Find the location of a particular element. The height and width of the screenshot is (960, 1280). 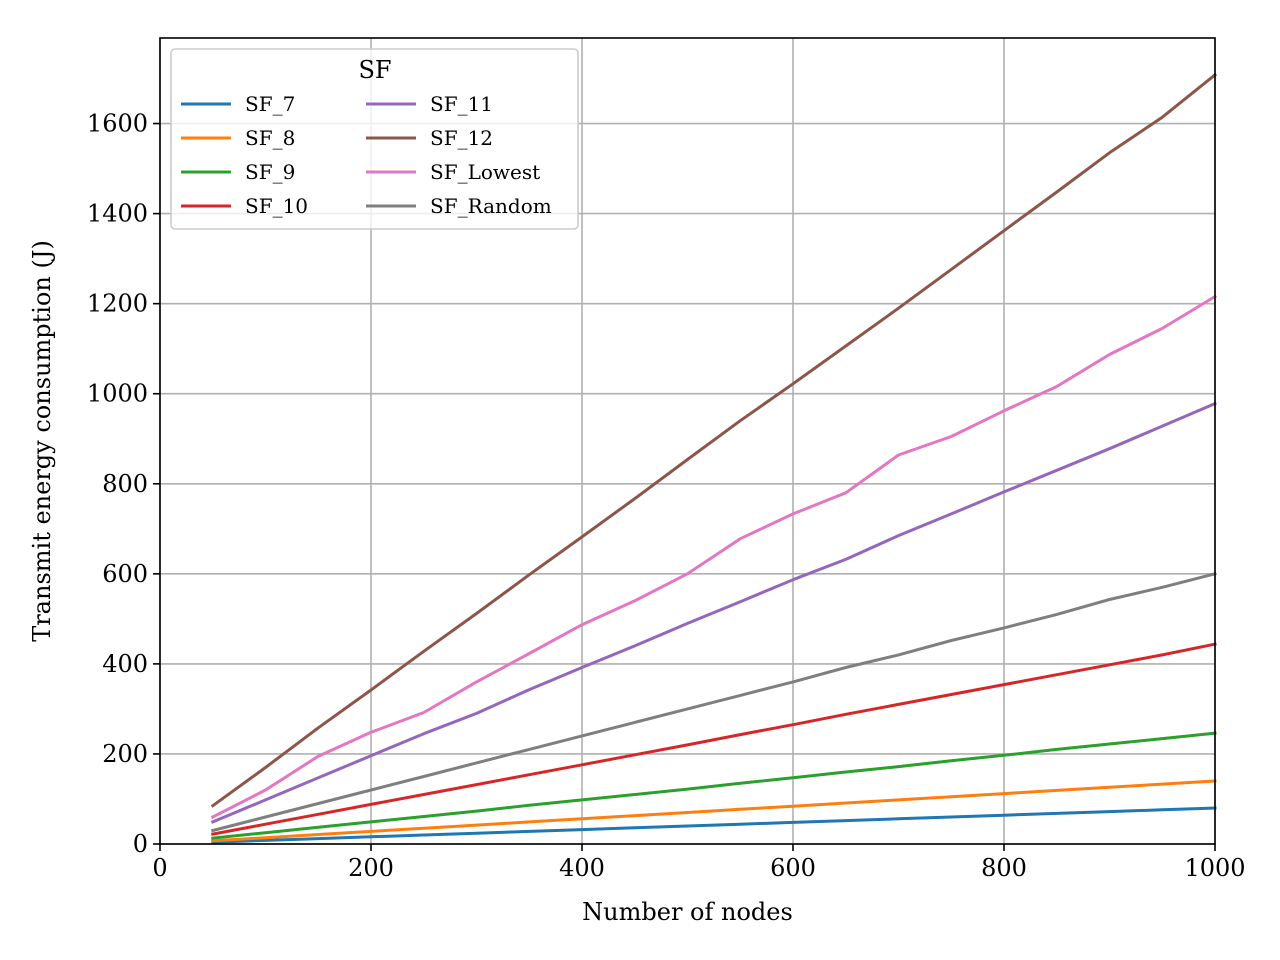

legend-entry-label: SF_10 is located at coordinates (276, 206).